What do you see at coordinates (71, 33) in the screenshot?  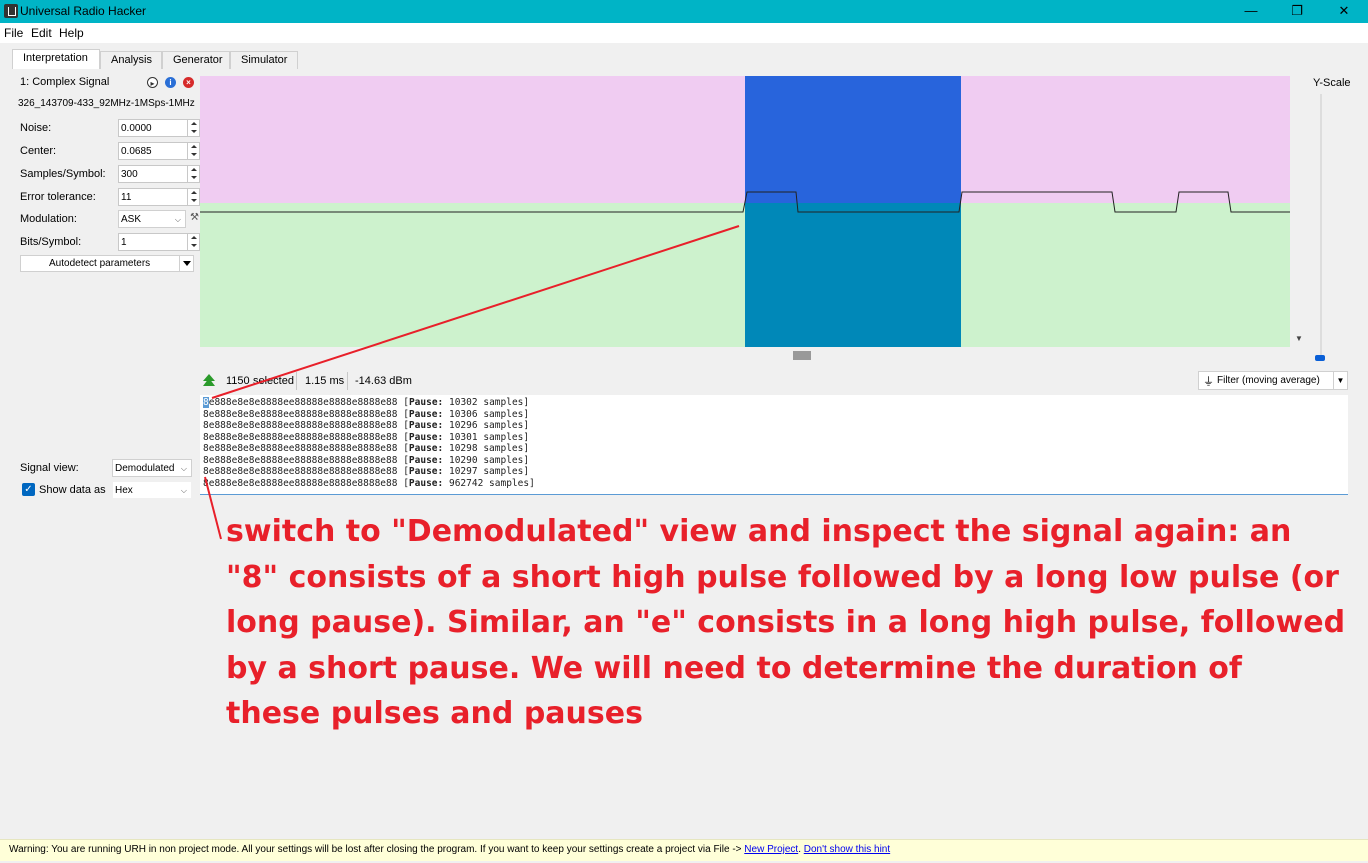 I see `menu-help: Help` at bounding box center [71, 33].